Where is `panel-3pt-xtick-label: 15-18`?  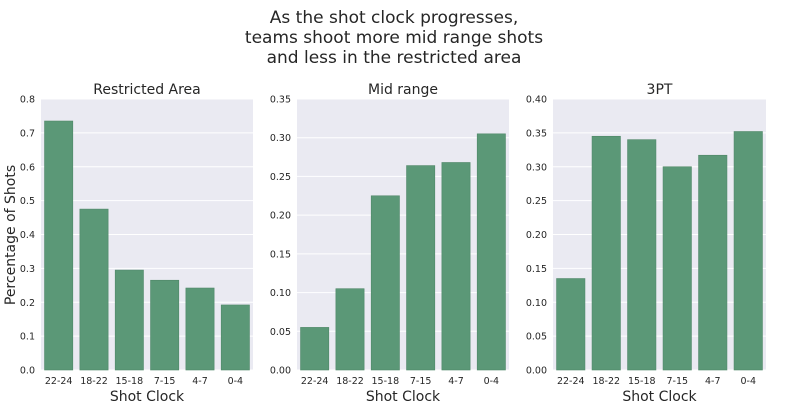
panel-3pt-xtick-label: 15-18 is located at coordinates (642, 381).